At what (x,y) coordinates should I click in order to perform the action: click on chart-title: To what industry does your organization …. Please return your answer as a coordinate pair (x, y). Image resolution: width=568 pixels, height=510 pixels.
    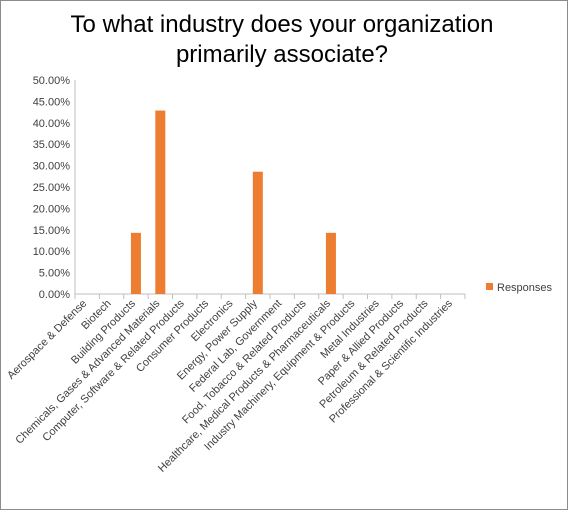
    Looking at the image, I should click on (282, 39).